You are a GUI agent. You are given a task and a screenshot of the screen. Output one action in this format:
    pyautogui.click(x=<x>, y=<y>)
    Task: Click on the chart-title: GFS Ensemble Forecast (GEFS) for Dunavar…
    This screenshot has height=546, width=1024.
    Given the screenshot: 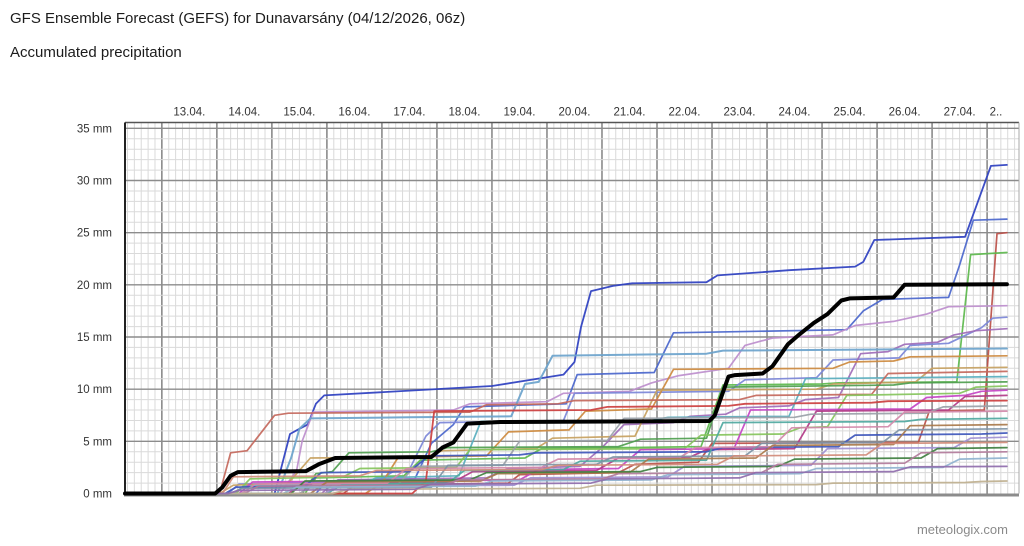 What is the action you would take?
    pyautogui.click(x=238, y=18)
    